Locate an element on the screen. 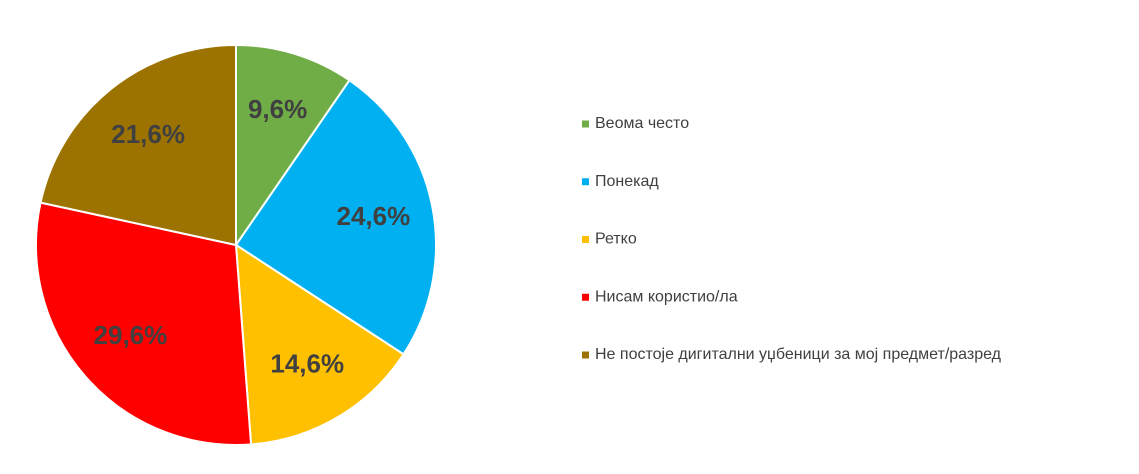 The width and height of the screenshot is (1139, 474). legend-label: Ретко is located at coordinates (616, 239).